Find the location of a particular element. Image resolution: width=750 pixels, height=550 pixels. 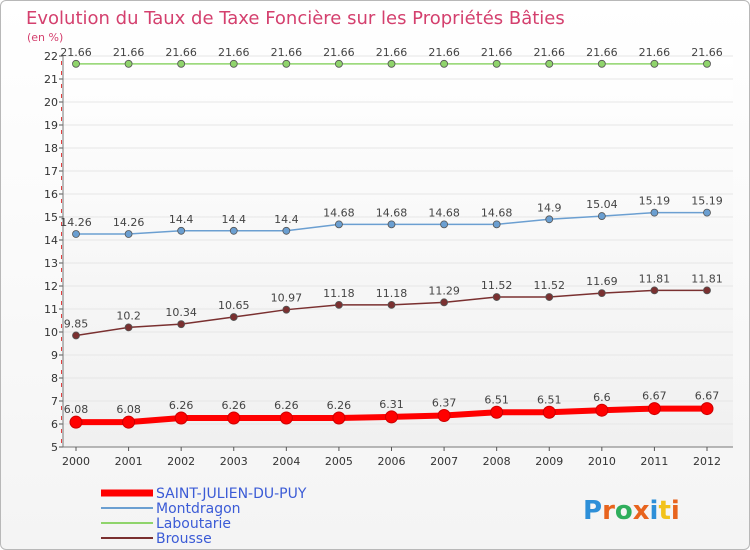

data-label: 15.19 is located at coordinates (655, 201).